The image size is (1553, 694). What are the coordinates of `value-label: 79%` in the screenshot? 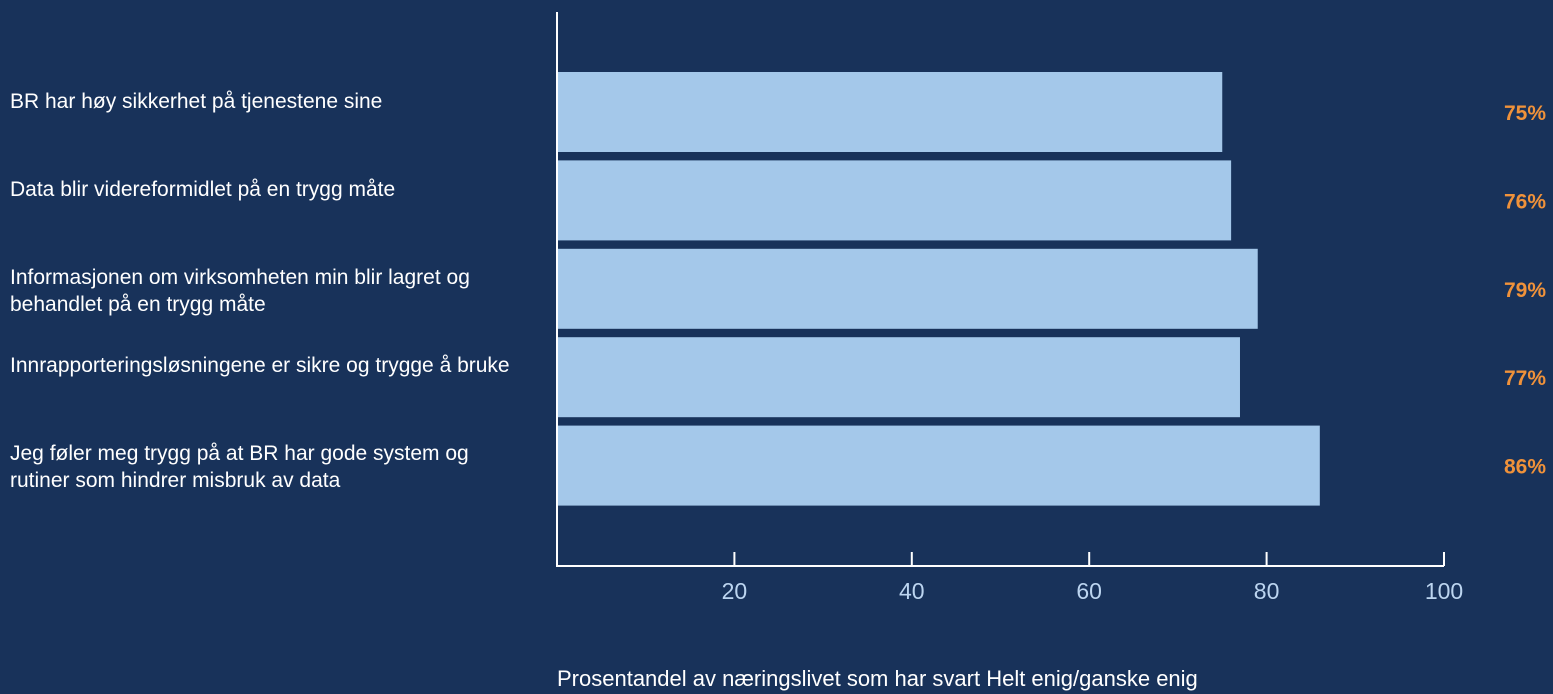 It's located at (1525, 290).